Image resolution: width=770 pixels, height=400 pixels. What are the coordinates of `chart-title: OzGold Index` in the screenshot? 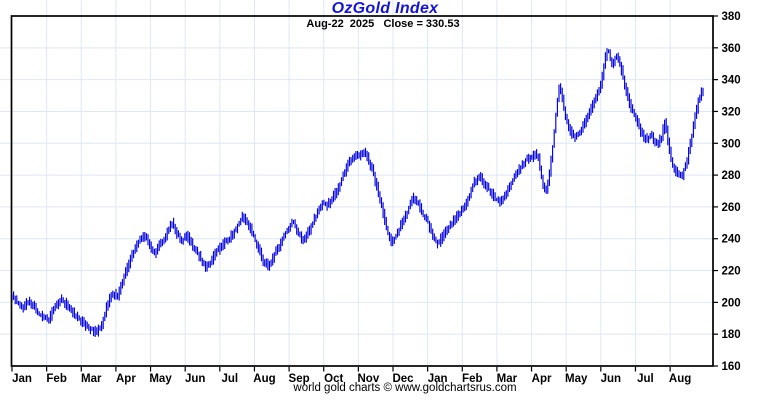 It's located at (385, 8).